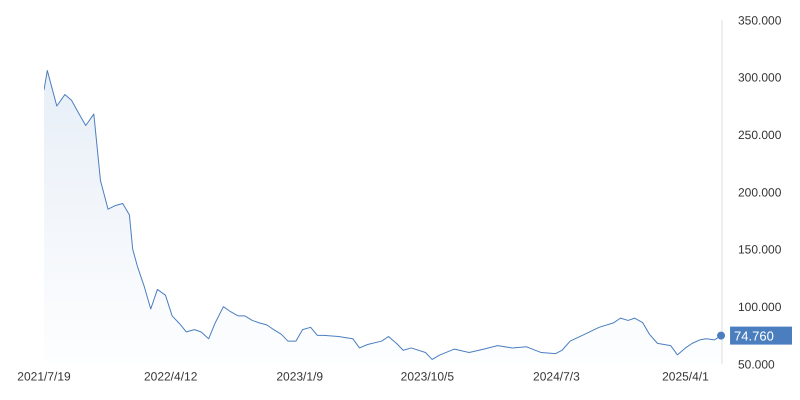 The height and width of the screenshot is (400, 800). What do you see at coordinates (760, 192) in the screenshot?
I see `y-tick-label: 200.000` at bounding box center [760, 192].